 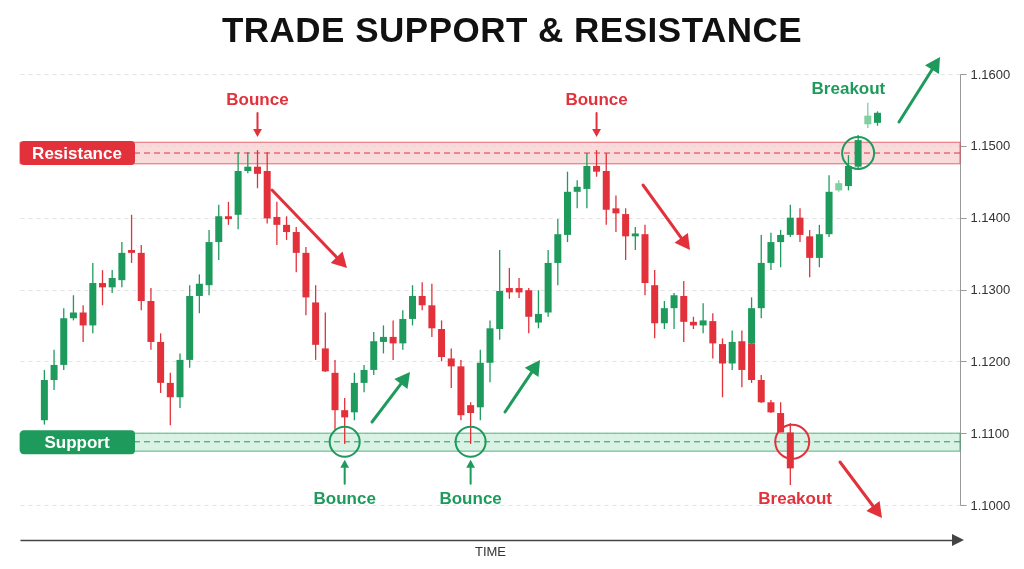 What do you see at coordinates (990, 505) in the screenshot?
I see `y-tick-label: 1.1000` at bounding box center [990, 505].